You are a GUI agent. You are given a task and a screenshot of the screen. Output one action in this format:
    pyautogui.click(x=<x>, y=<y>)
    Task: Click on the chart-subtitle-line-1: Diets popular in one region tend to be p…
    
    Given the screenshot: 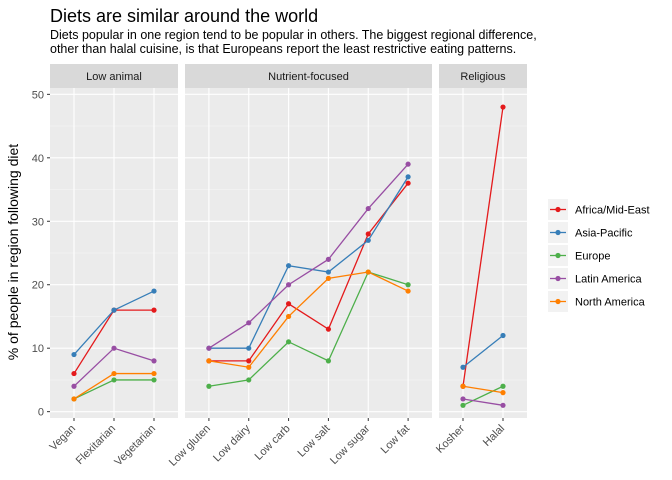 What is the action you would take?
    pyautogui.click(x=293, y=35)
    